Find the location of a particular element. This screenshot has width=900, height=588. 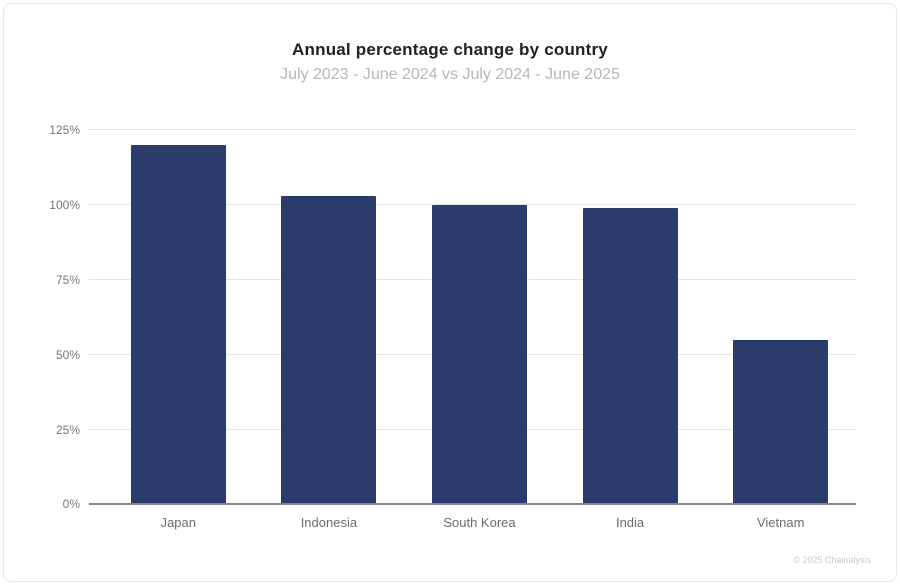

bar-japan is located at coordinates (178, 325).